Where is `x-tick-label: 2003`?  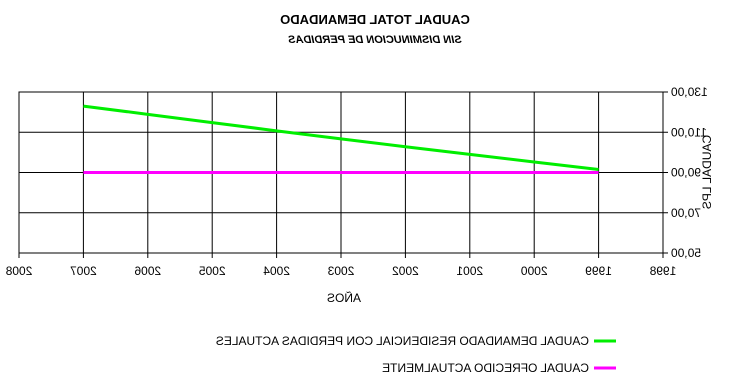 x-tick-label: 2003 is located at coordinates (340, 271).